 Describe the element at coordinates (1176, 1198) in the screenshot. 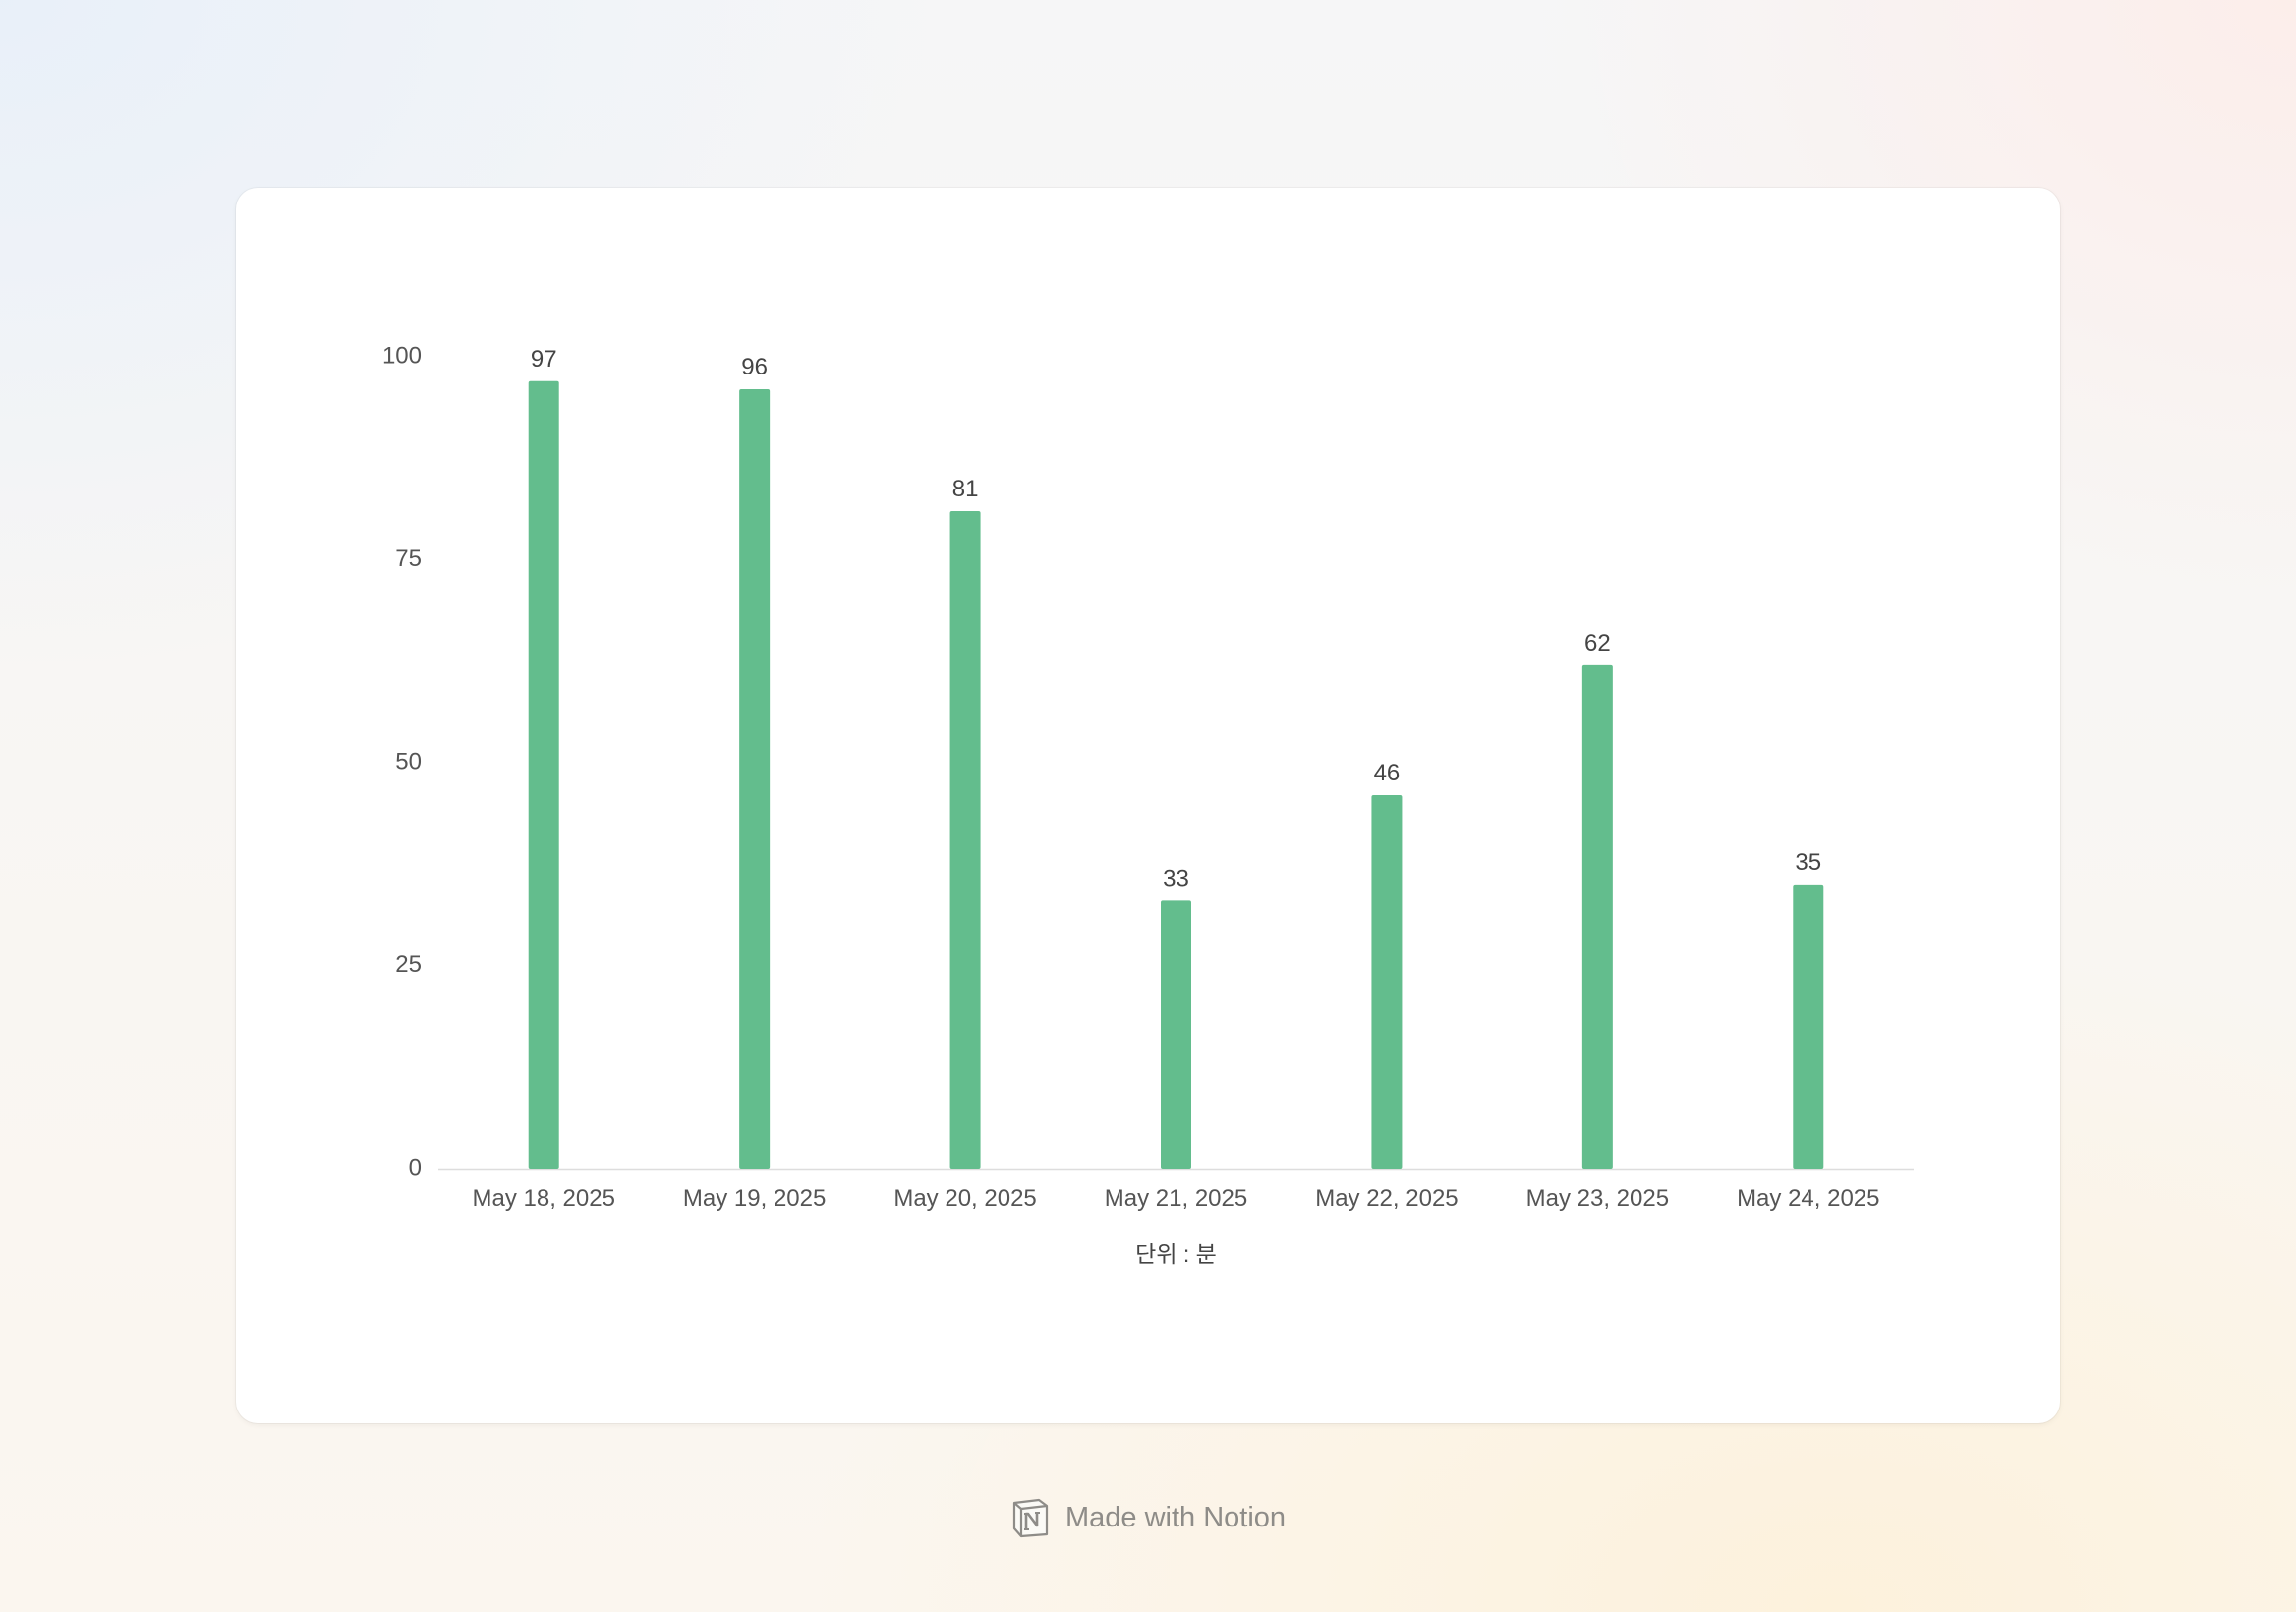

I see `x-tick-label: May 21, 2025` at that location.